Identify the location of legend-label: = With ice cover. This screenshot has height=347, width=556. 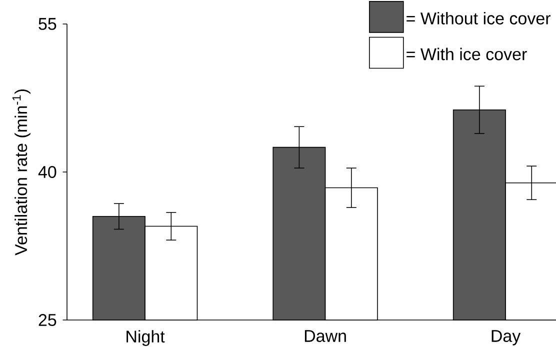
(466, 54).